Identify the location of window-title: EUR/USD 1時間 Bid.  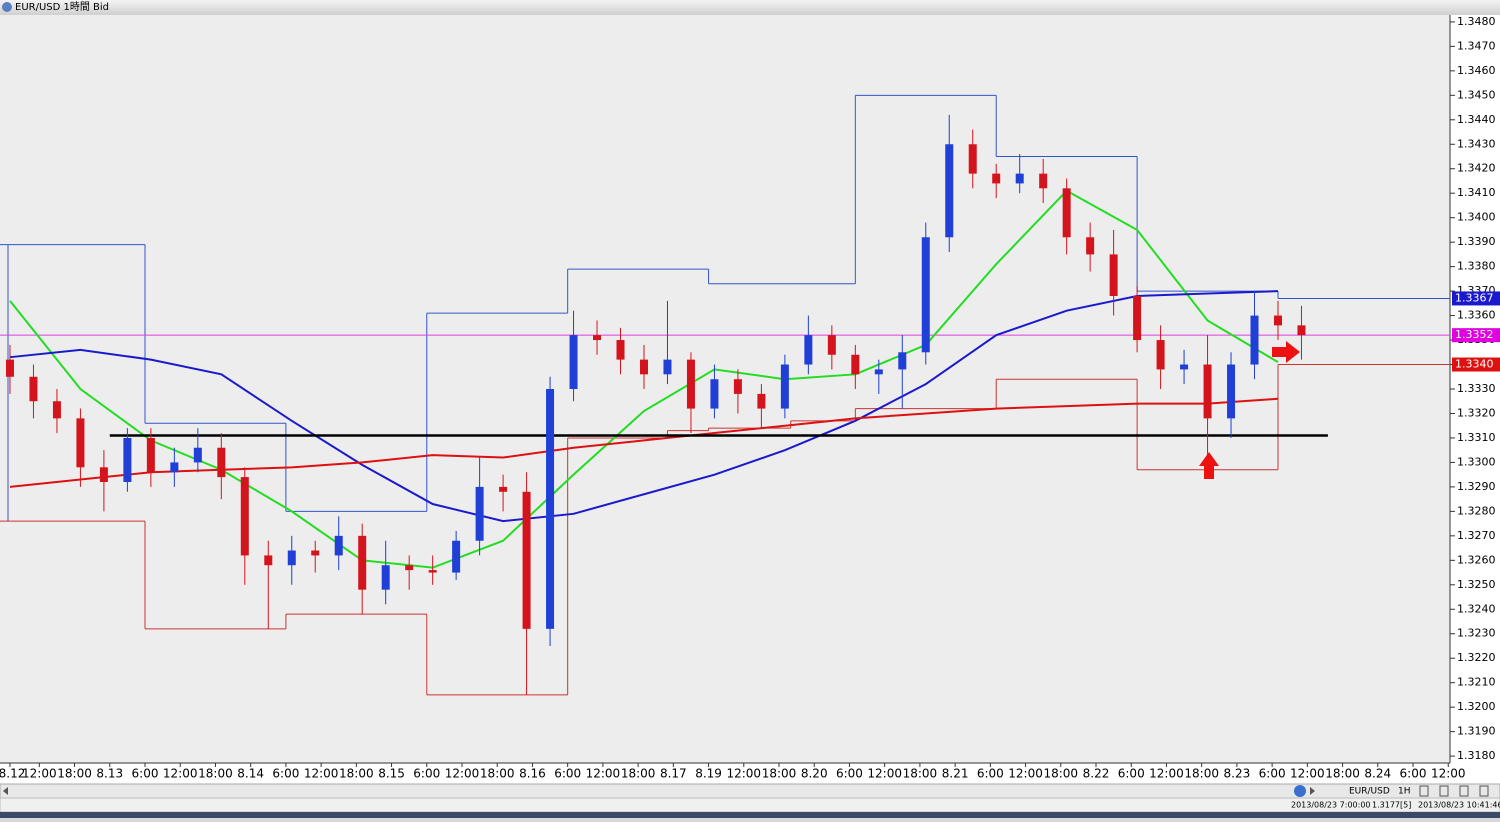
(62, 7).